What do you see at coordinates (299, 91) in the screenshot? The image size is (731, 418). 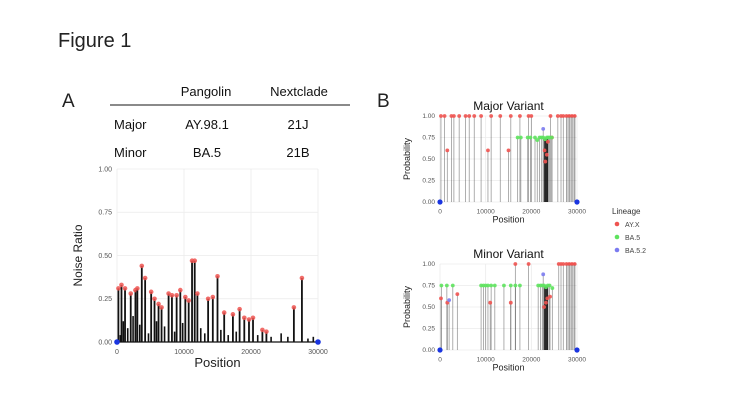 I see `table-header-nextclade: Nextclade` at bounding box center [299, 91].